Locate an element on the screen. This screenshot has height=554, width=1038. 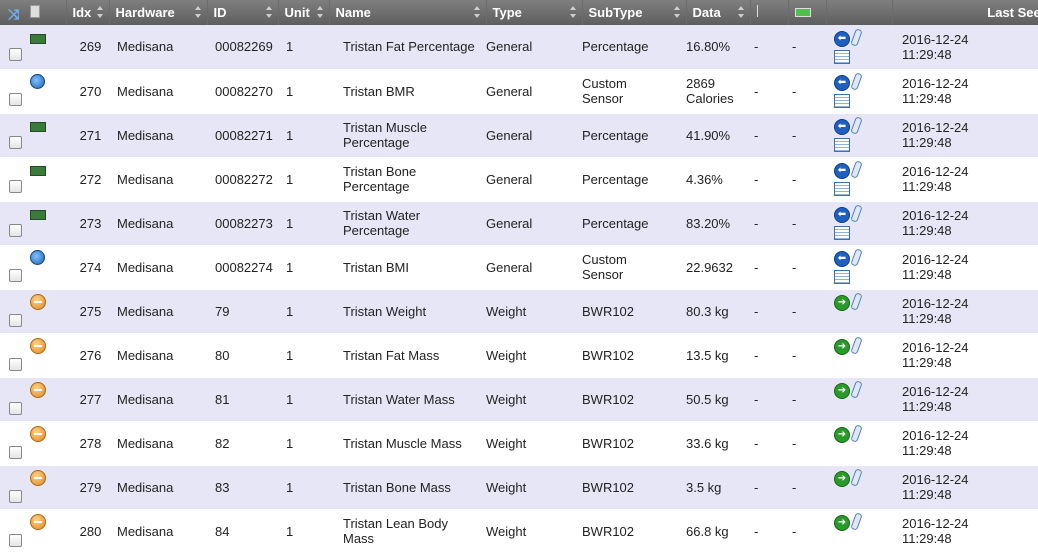
cell-line: BWR102 is located at coordinates (608, 487).